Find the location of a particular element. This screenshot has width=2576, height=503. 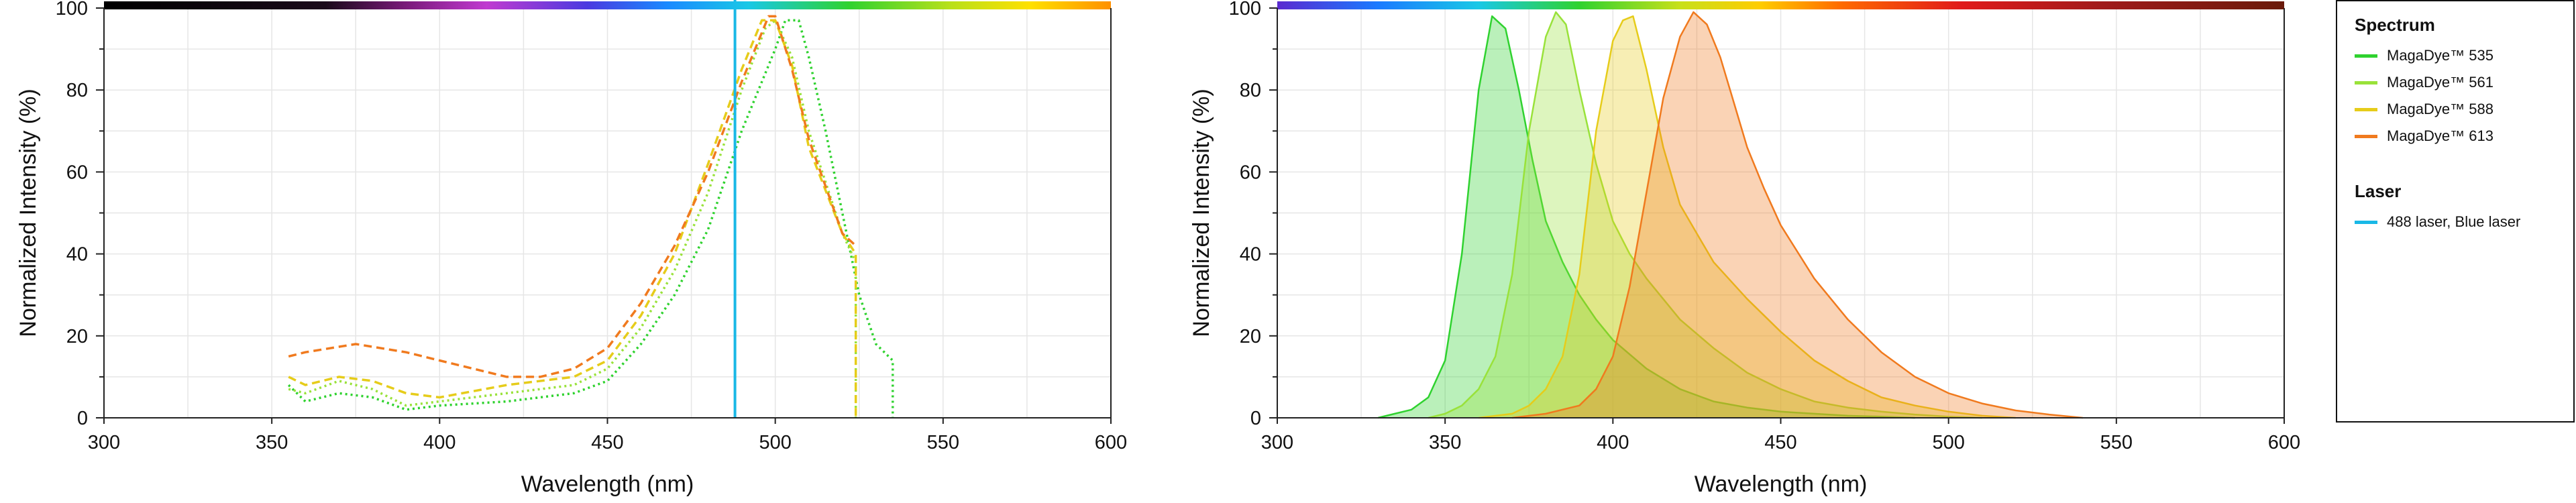

legend-item-magadye-561: MagaDye™ 561 is located at coordinates (2424, 82).